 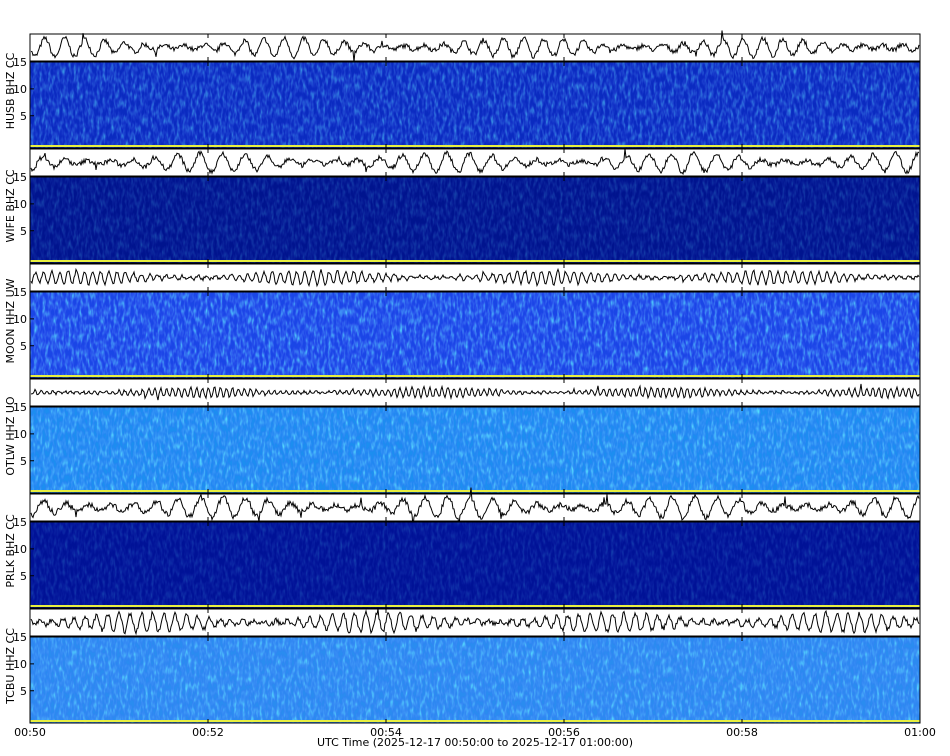 I want to click on station-label: TCBU HHZ CC, so click(x=10, y=666).